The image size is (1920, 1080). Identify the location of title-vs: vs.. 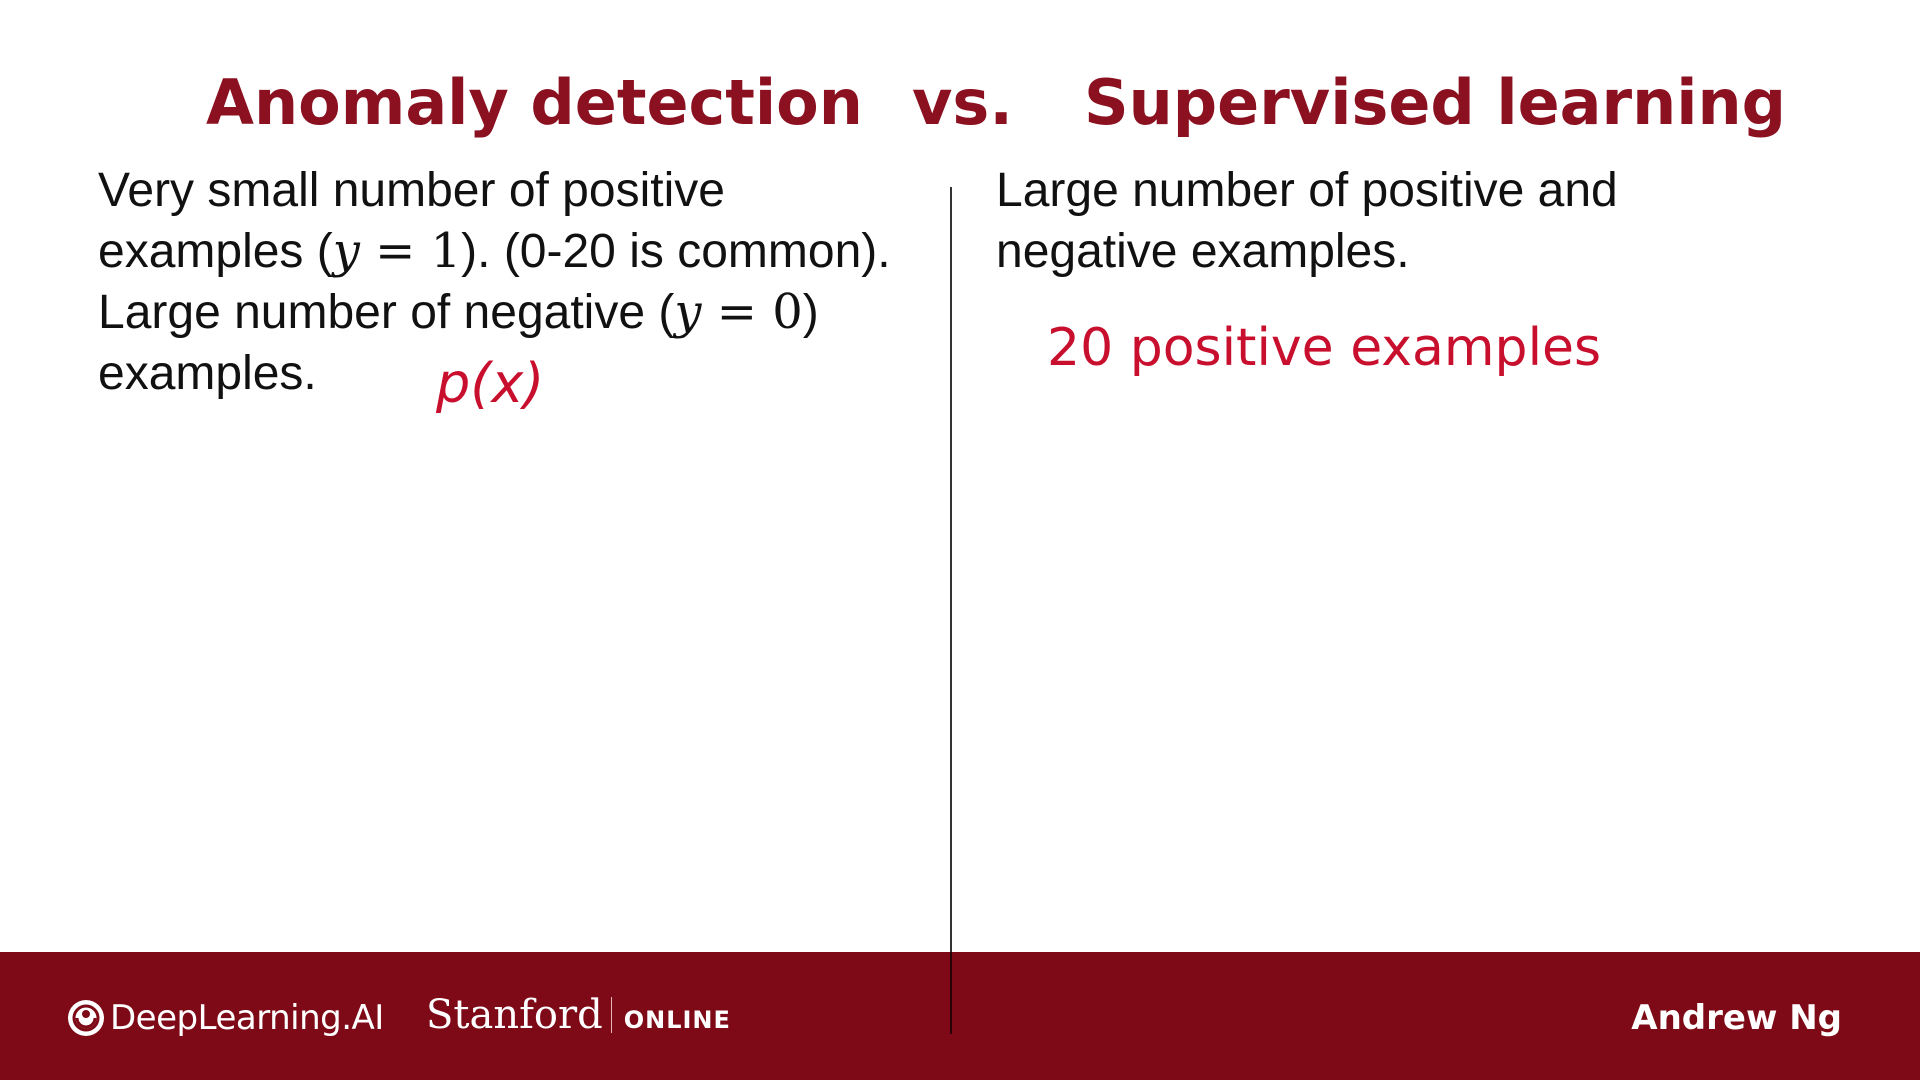
(962, 102).